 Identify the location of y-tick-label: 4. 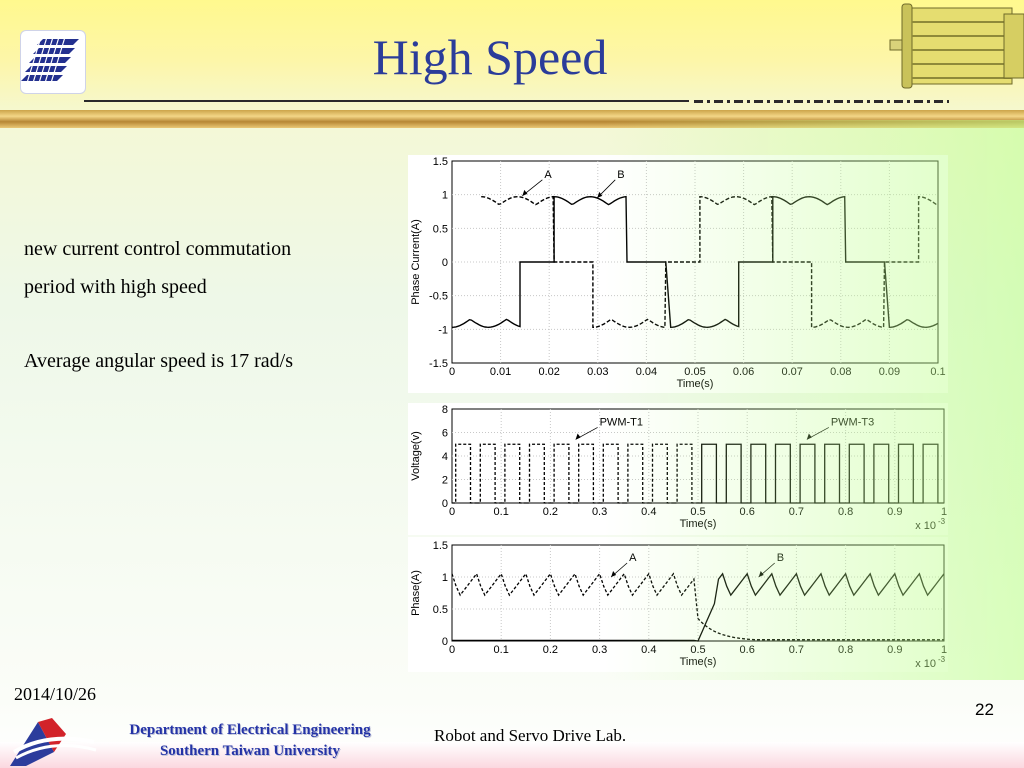
(445, 457).